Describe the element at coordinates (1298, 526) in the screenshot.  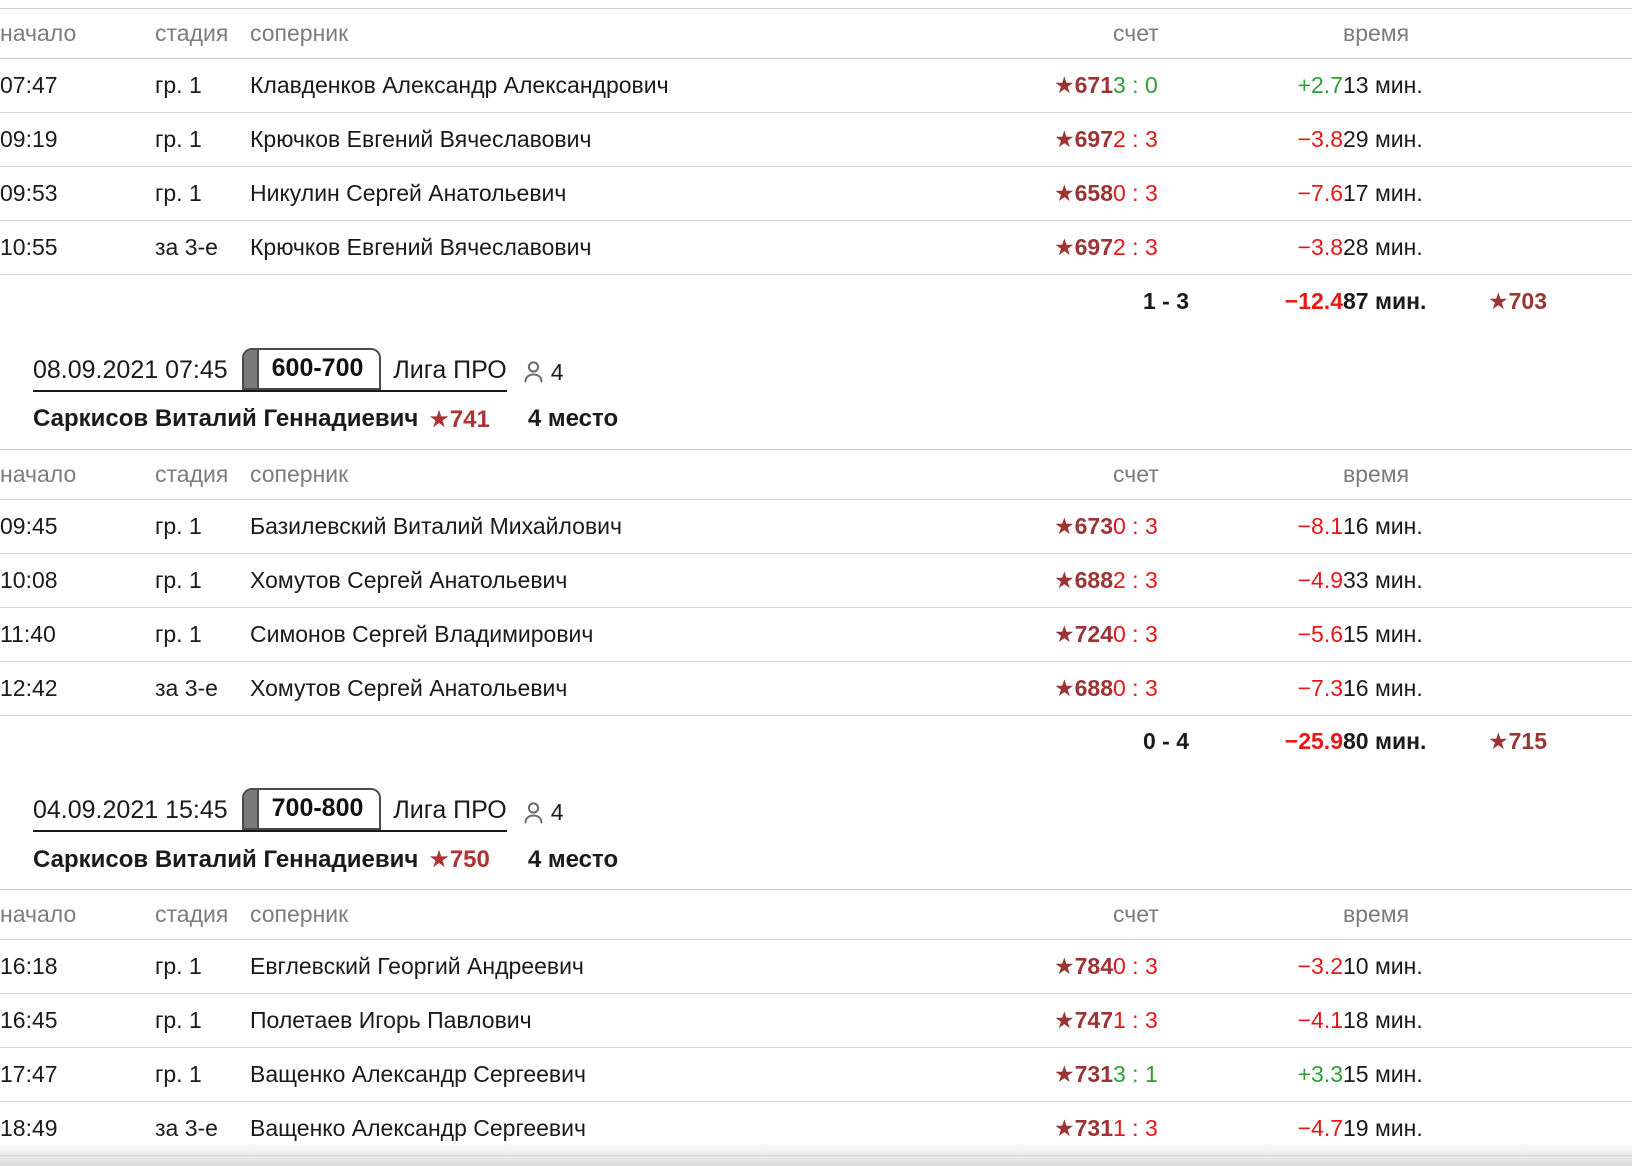
I see `rating-diff: −8.1` at that location.